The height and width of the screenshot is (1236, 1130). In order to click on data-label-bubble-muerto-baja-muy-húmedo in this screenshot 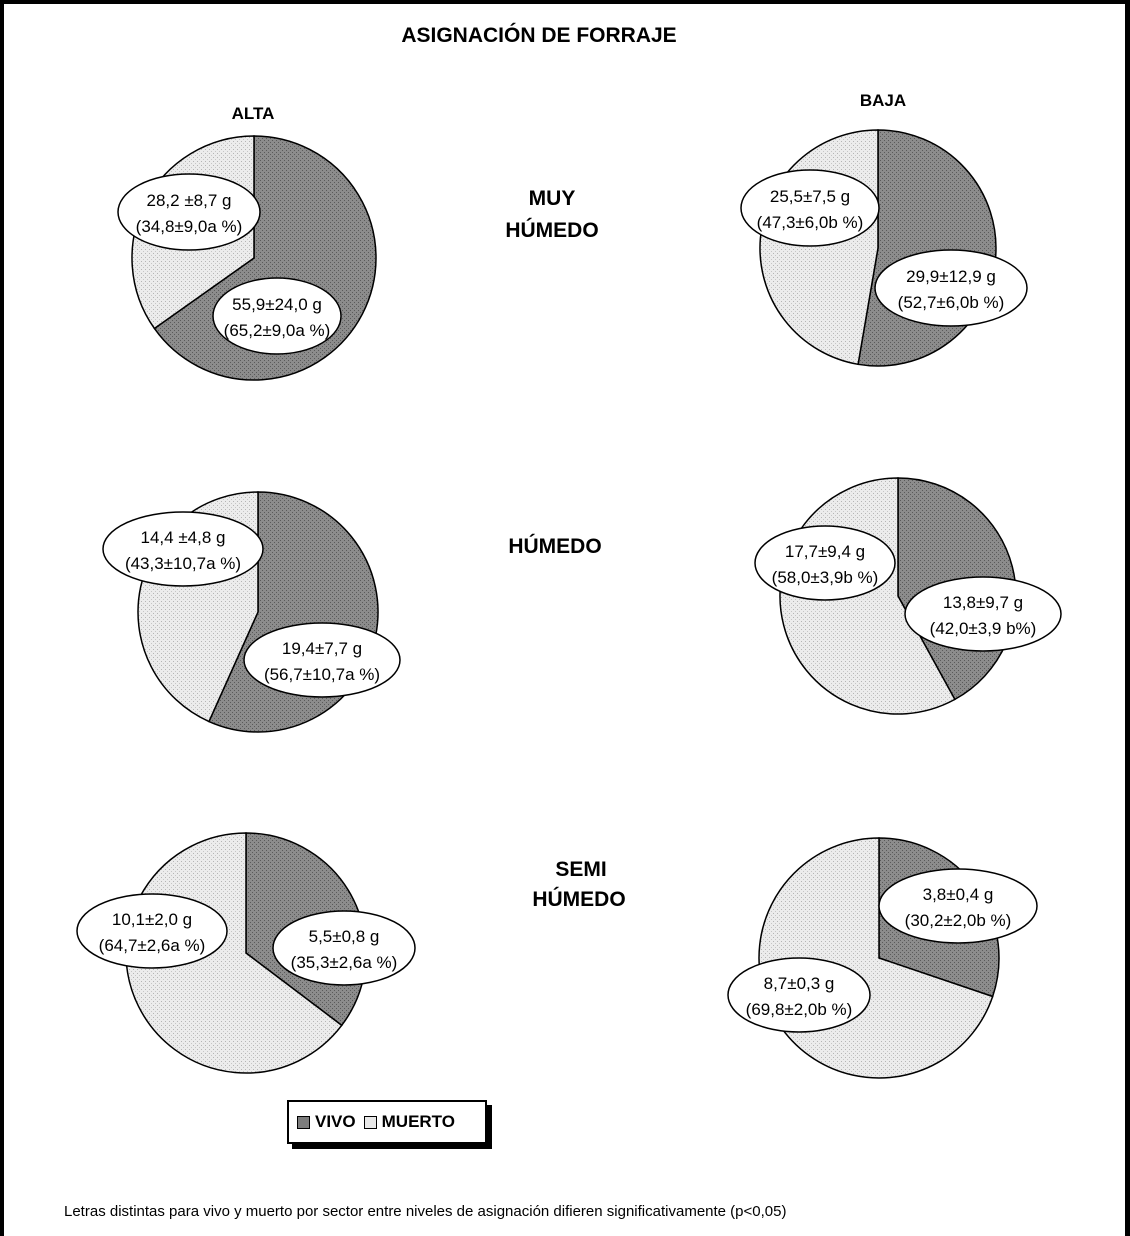, I will do `click(810, 208)`.